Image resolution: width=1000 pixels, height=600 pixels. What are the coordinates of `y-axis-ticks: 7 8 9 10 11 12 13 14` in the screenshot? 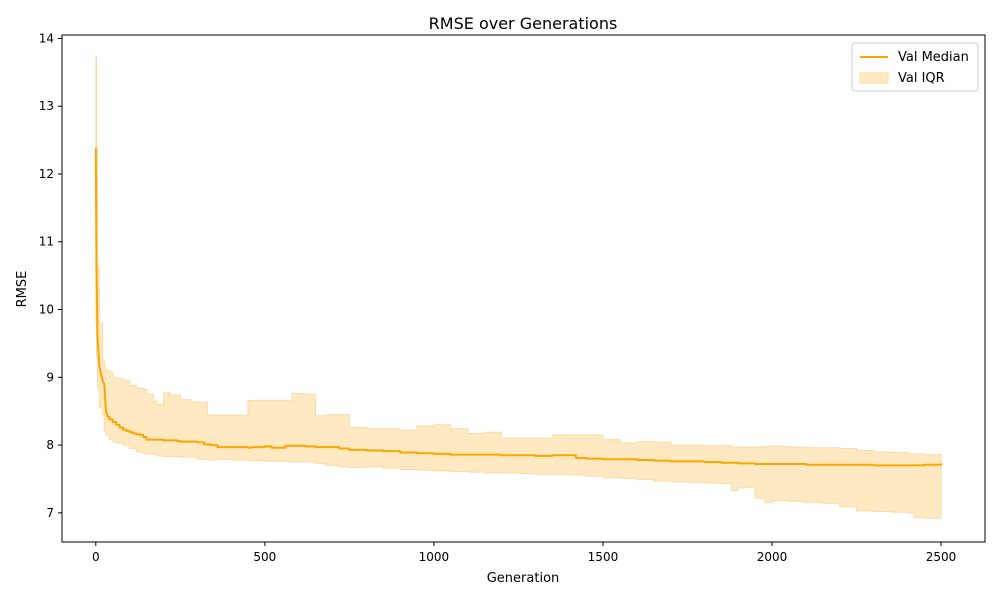 It's located at (50, 275).